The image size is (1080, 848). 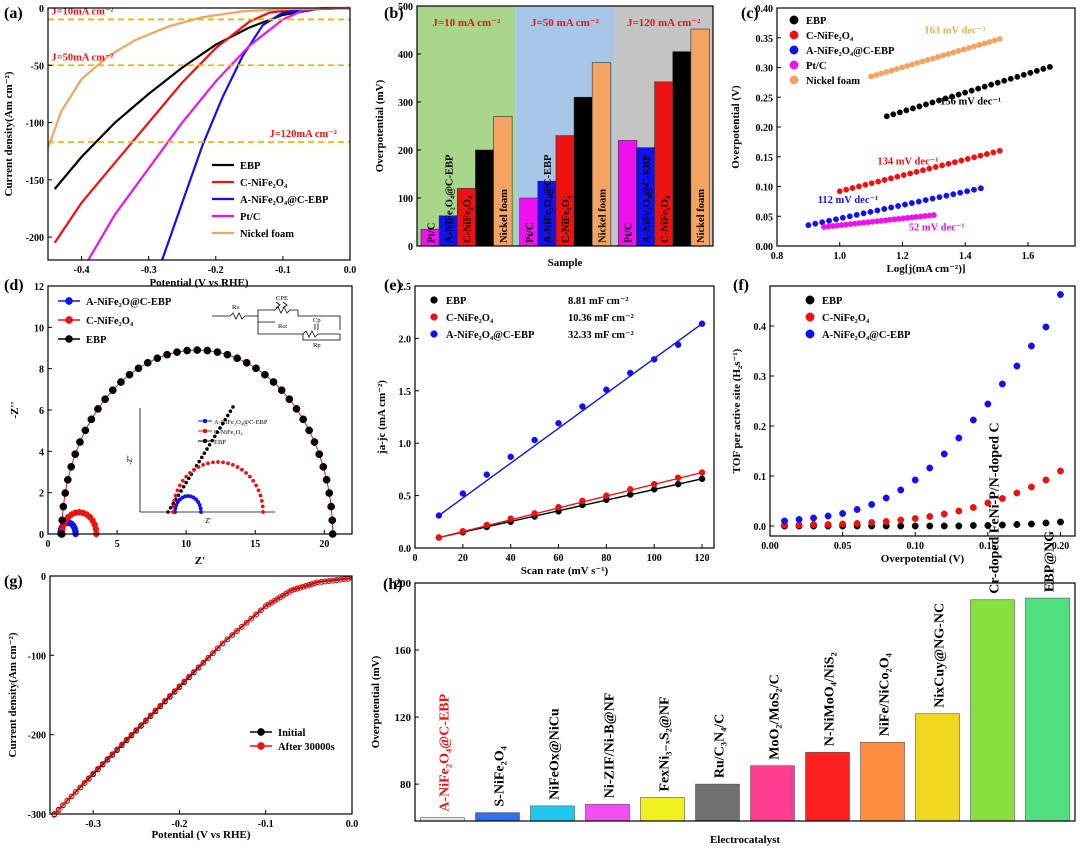 I want to click on x-tick-label: 0.00, so click(x=770, y=546).